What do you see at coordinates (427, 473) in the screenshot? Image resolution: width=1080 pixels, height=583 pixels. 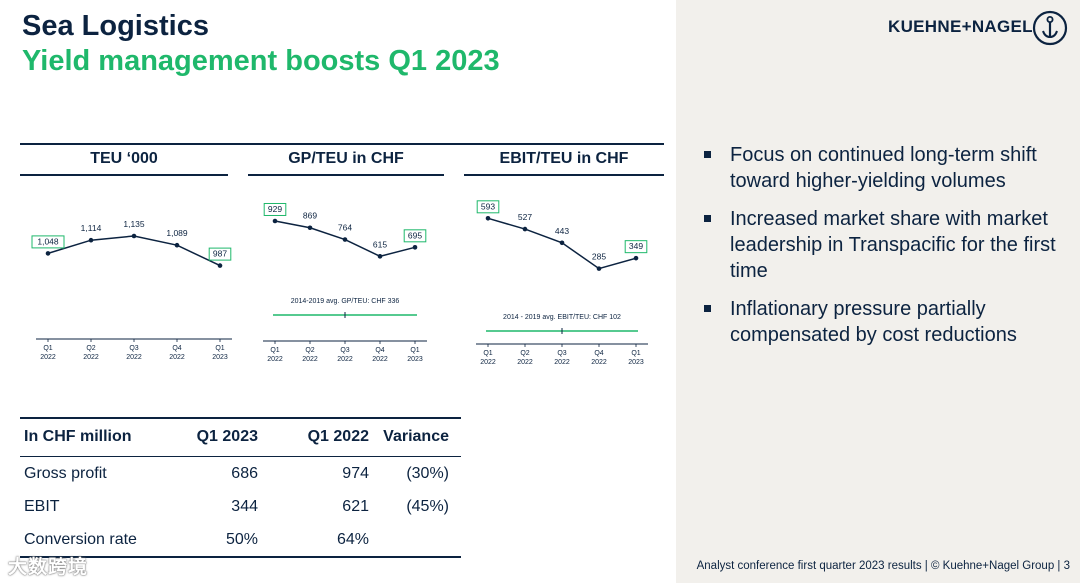 I see `table-cell: (30%)` at bounding box center [427, 473].